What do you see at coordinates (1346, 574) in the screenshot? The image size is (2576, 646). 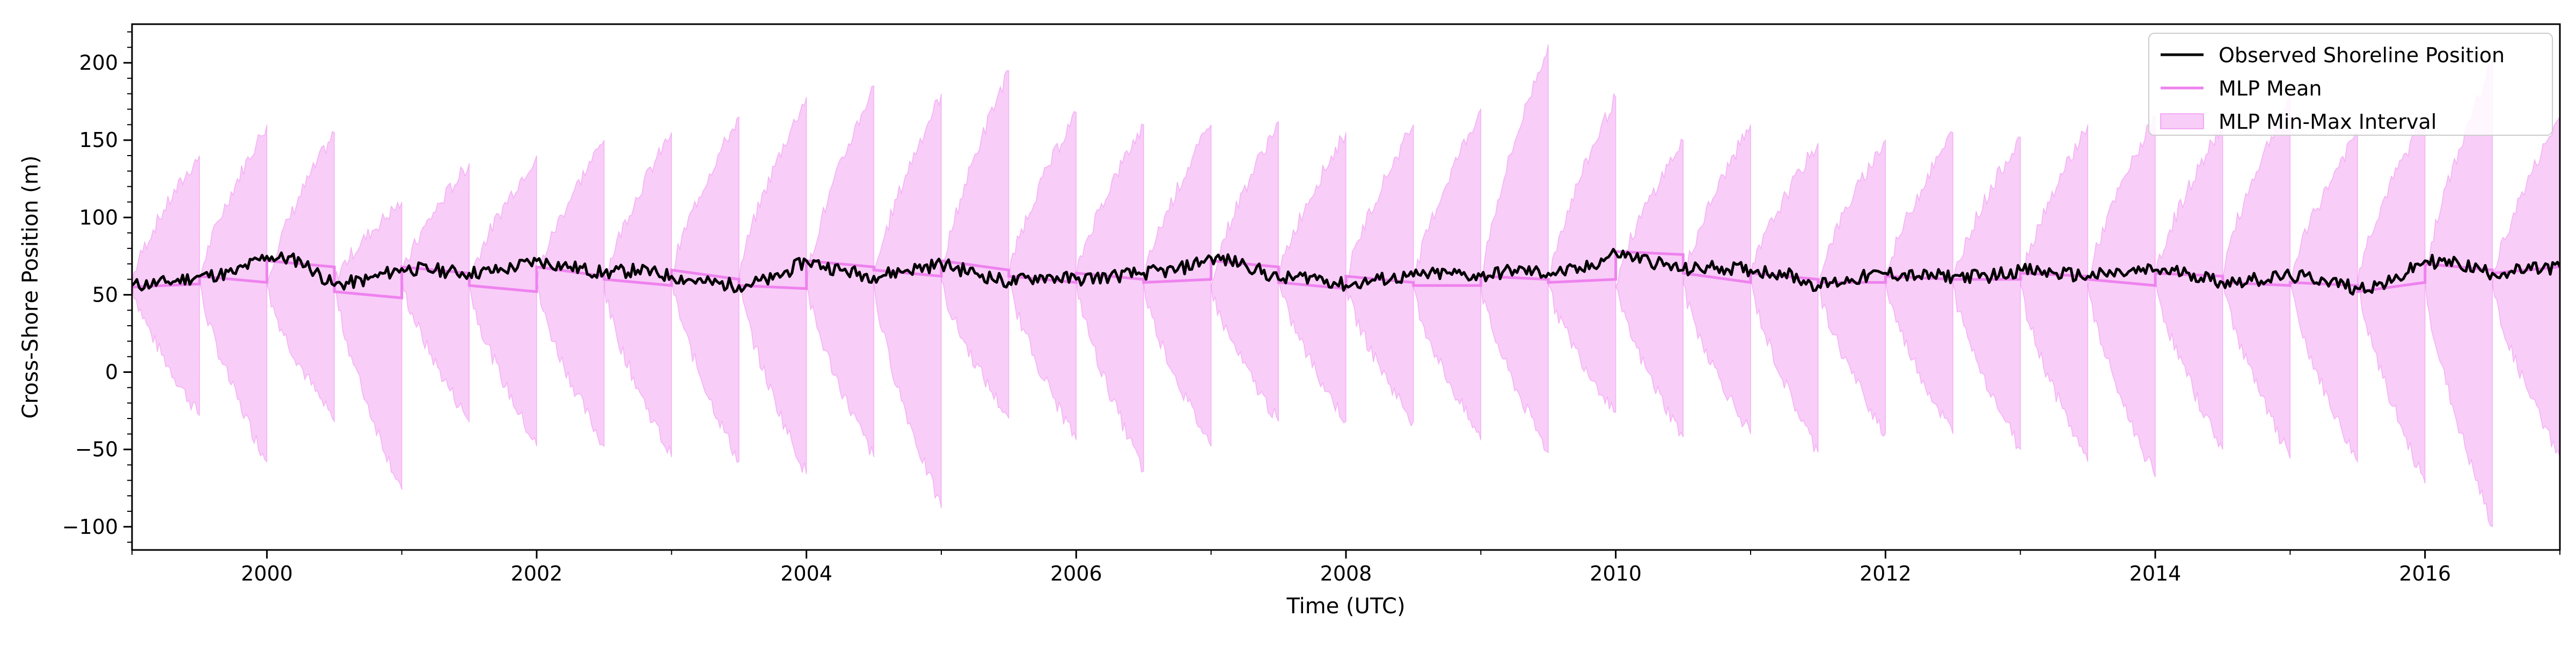 I see `x-tick-label: 2008` at bounding box center [1346, 574].